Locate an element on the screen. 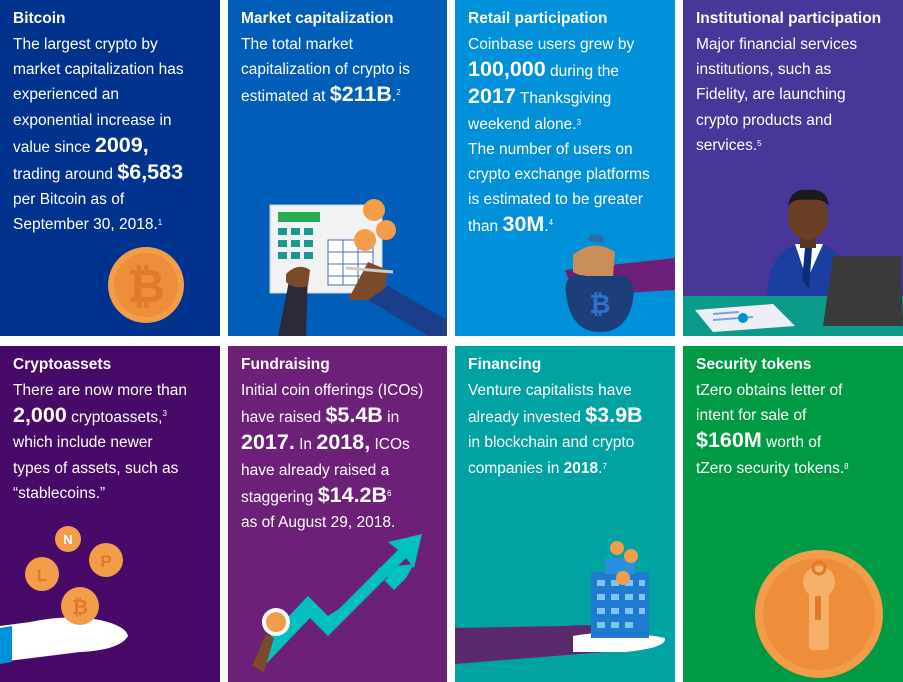  tile-title: Fundraising is located at coordinates (285, 364).